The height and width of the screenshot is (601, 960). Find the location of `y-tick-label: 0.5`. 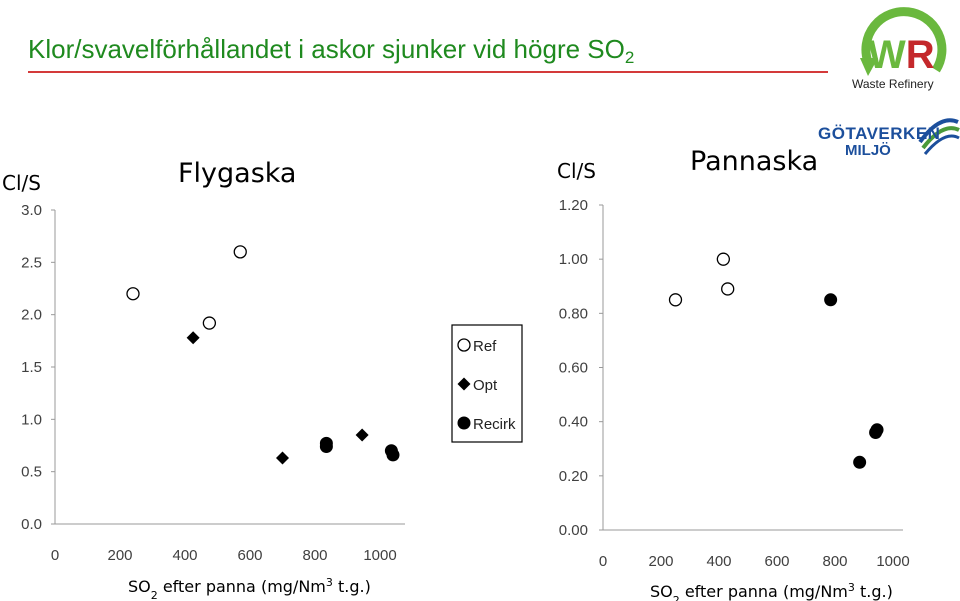

y-tick-label: 0.5 is located at coordinates (31, 472).